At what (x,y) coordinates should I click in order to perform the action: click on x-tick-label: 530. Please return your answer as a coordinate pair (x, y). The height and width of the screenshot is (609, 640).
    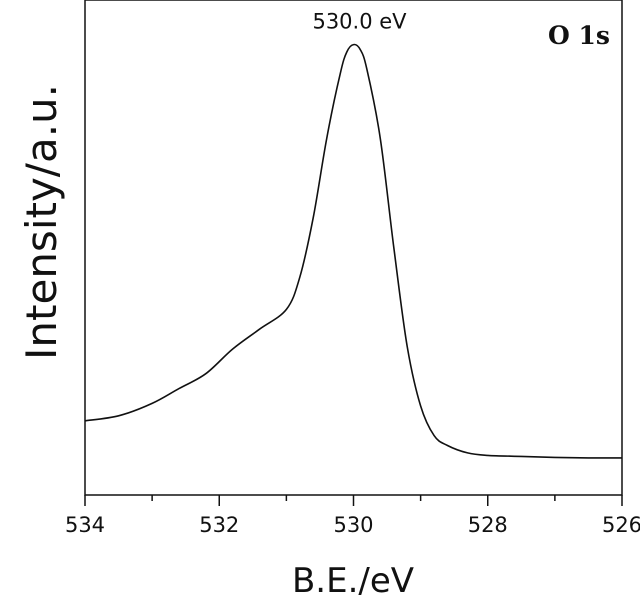
    Looking at the image, I should click on (353, 525).